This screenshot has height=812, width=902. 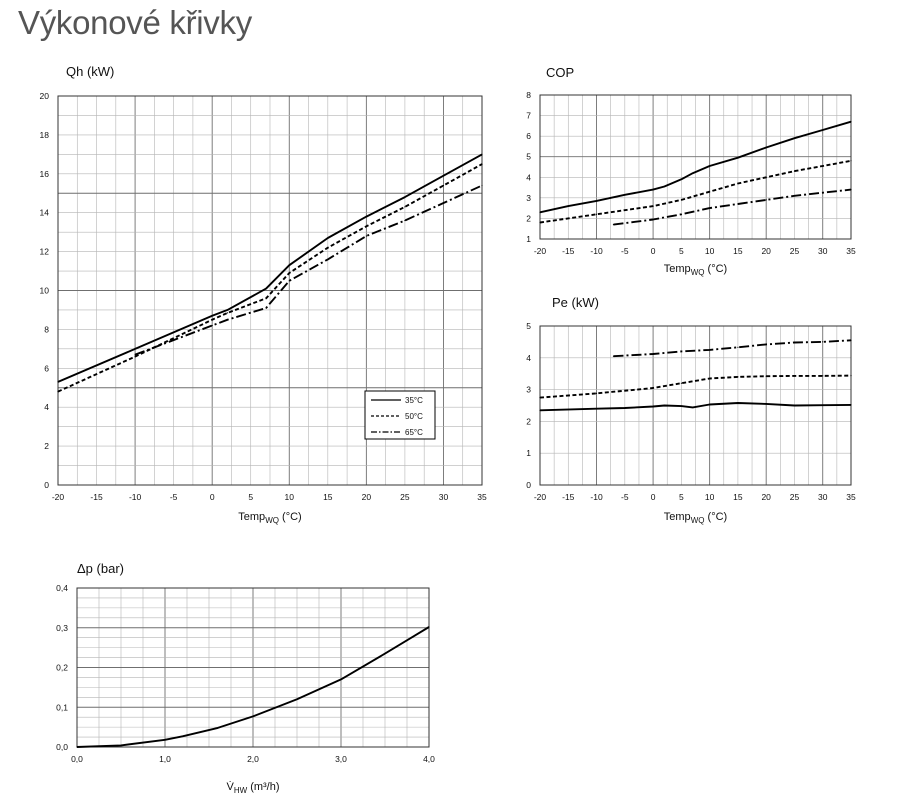 What do you see at coordinates (45, 135) in the screenshot?
I see `y-tick-label: 18` at bounding box center [45, 135].